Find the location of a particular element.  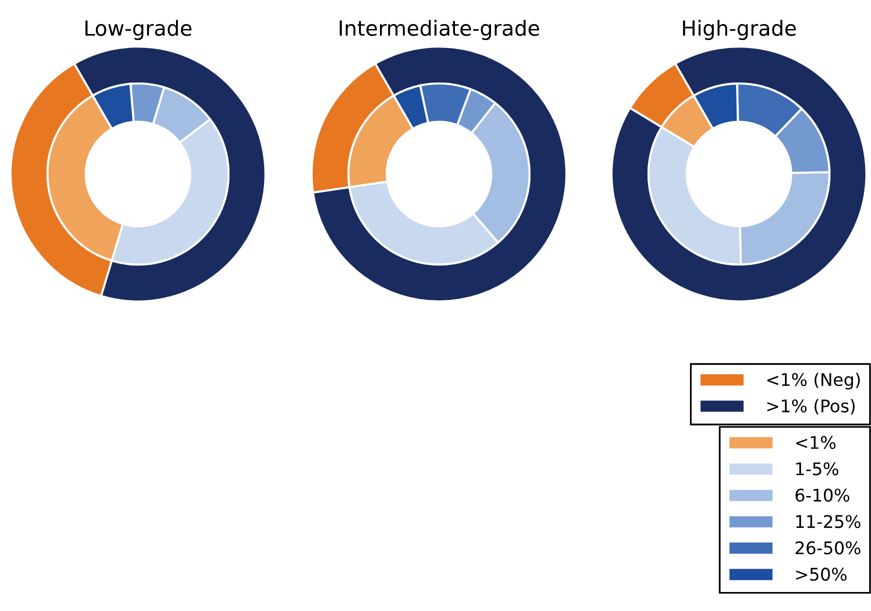

legend-label: 6-10% is located at coordinates (823, 495).